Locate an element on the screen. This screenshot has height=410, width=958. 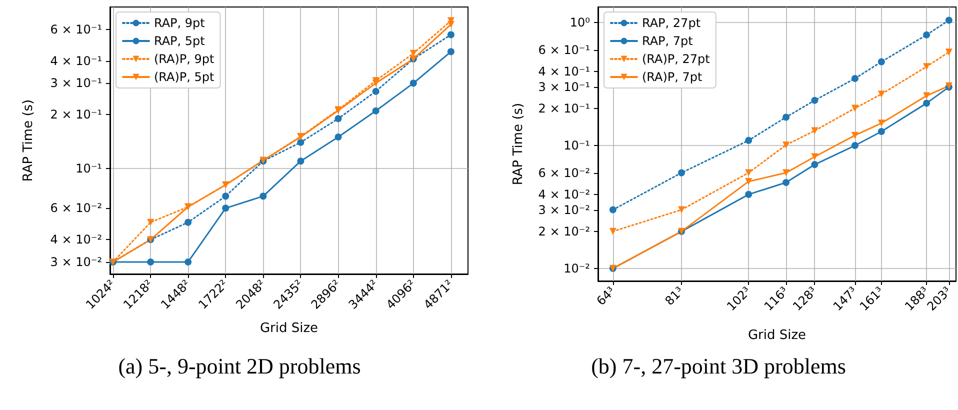
legend-label: (RA)P, 5pt is located at coordinates (184, 77).